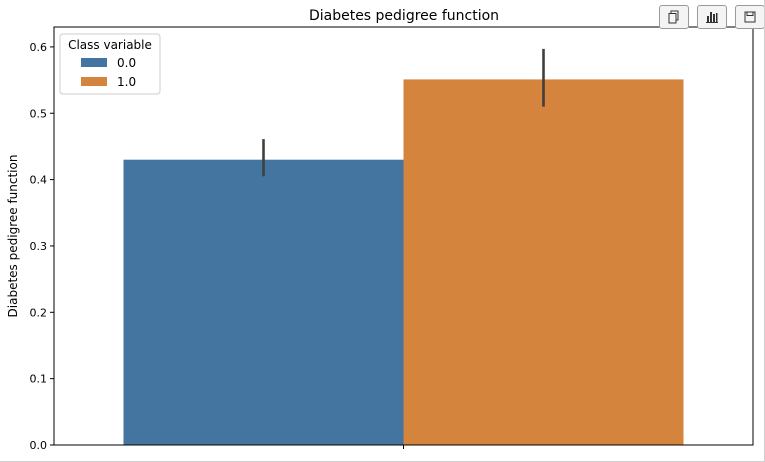  What do you see at coordinates (13, 236) in the screenshot?
I see `y-axis-label: Diabetes pedigree function` at bounding box center [13, 236].